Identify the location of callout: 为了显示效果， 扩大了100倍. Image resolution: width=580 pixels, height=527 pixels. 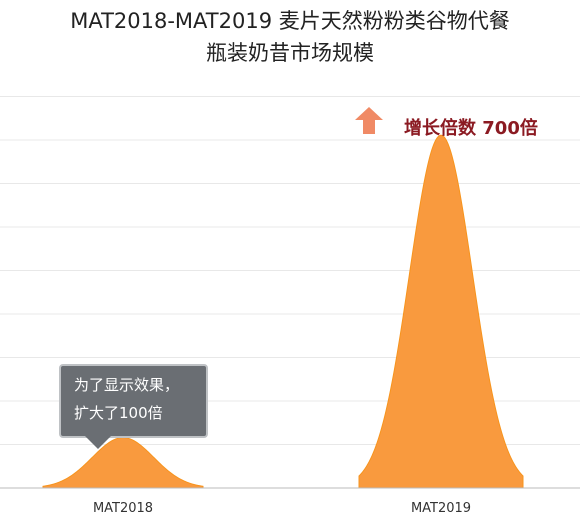
(133, 406).